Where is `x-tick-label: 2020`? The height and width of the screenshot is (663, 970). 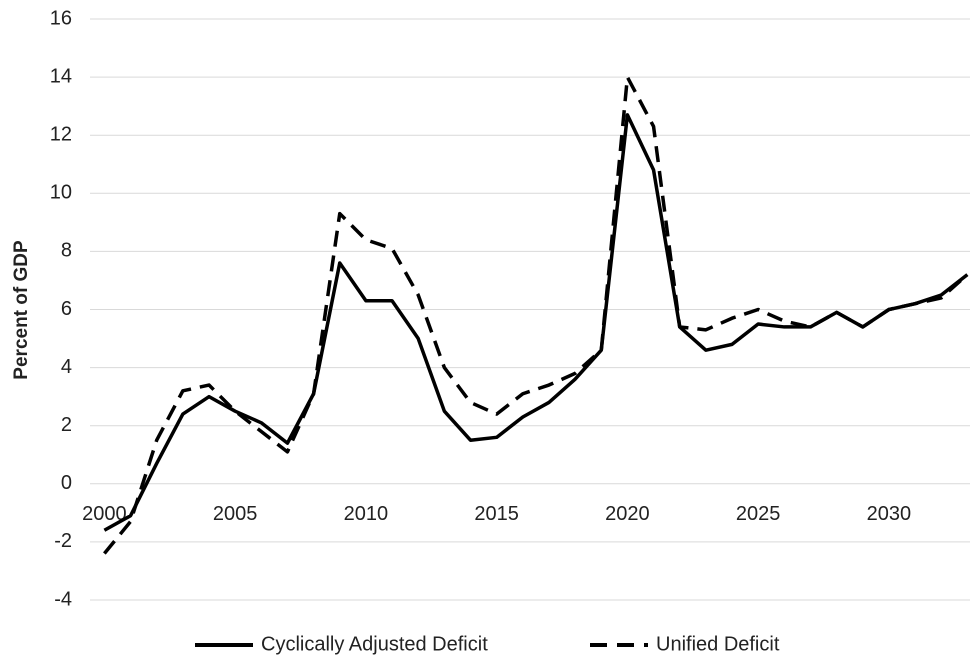
x-tick-label: 2020 is located at coordinates (627, 514).